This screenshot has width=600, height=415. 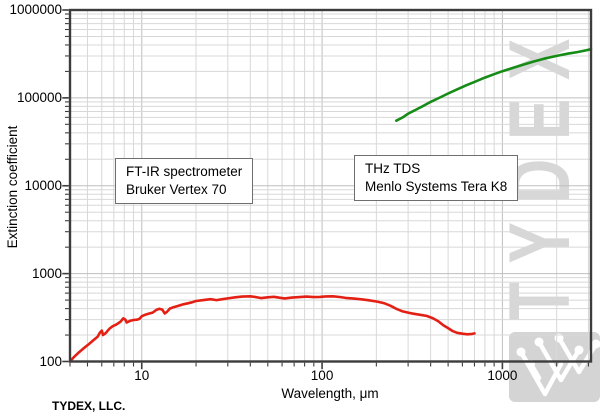 What do you see at coordinates (35, 9) in the screenshot?
I see `y-tick-label: 1000000` at bounding box center [35, 9].